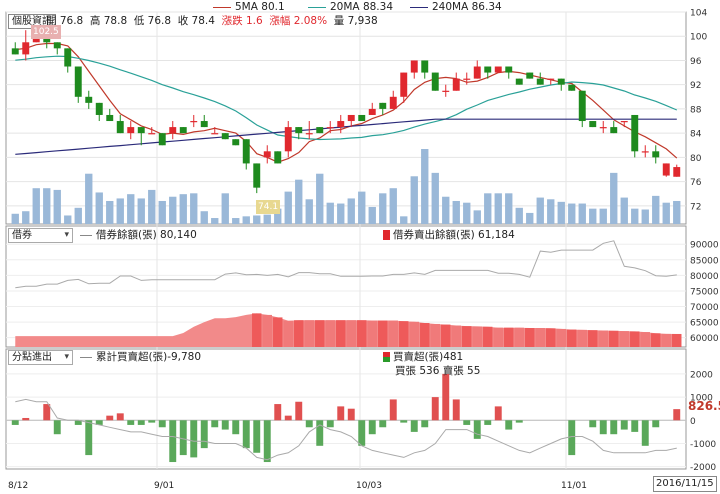 This screenshot has height=494, width=720. I want to click on lending-balance-line, so click(346, 264).